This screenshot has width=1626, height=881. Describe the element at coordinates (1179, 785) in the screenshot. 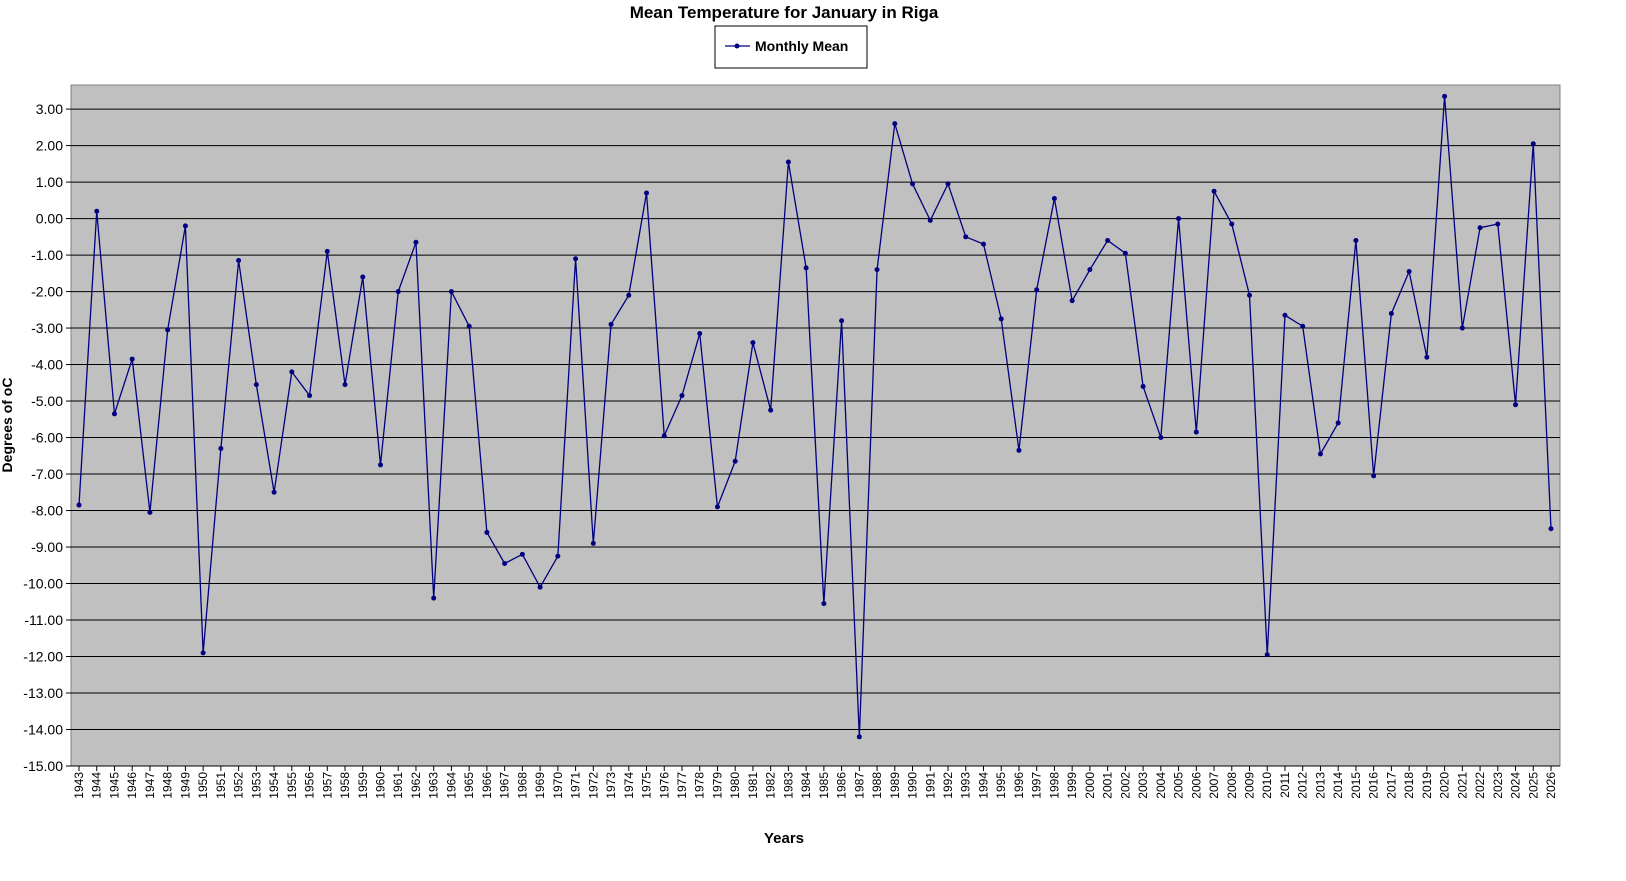

I see `x-tick-label: 2005` at that location.